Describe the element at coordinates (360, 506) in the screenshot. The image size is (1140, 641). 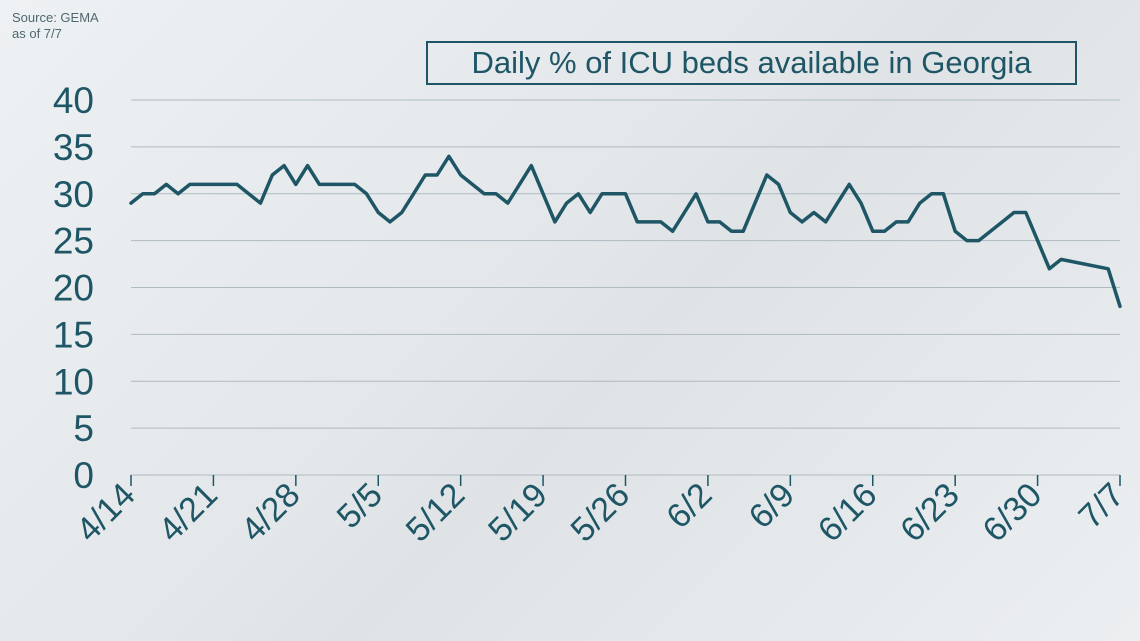
I see `x-tick-label: 5/5` at that location.